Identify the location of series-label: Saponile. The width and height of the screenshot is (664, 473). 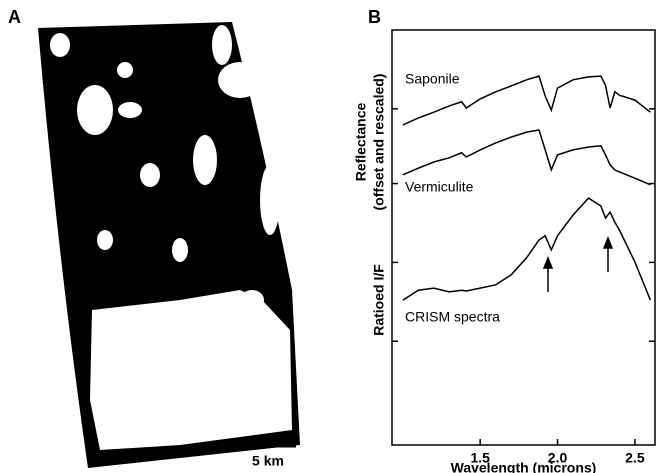
(432, 79).